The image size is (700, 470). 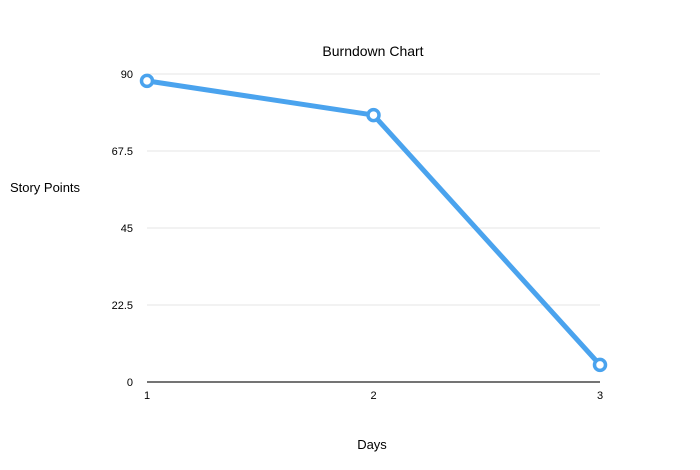 I want to click on y-tick-label: 0, so click(x=130, y=383).